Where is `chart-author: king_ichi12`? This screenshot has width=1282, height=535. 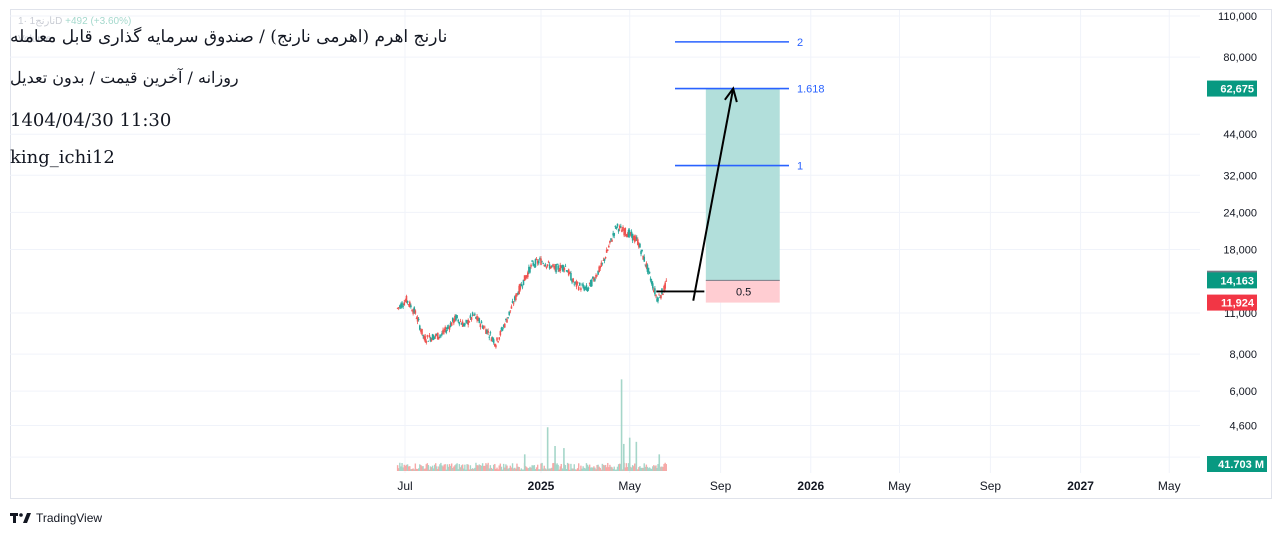
chart-author: king_ichi12 is located at coordinates (62, 157).